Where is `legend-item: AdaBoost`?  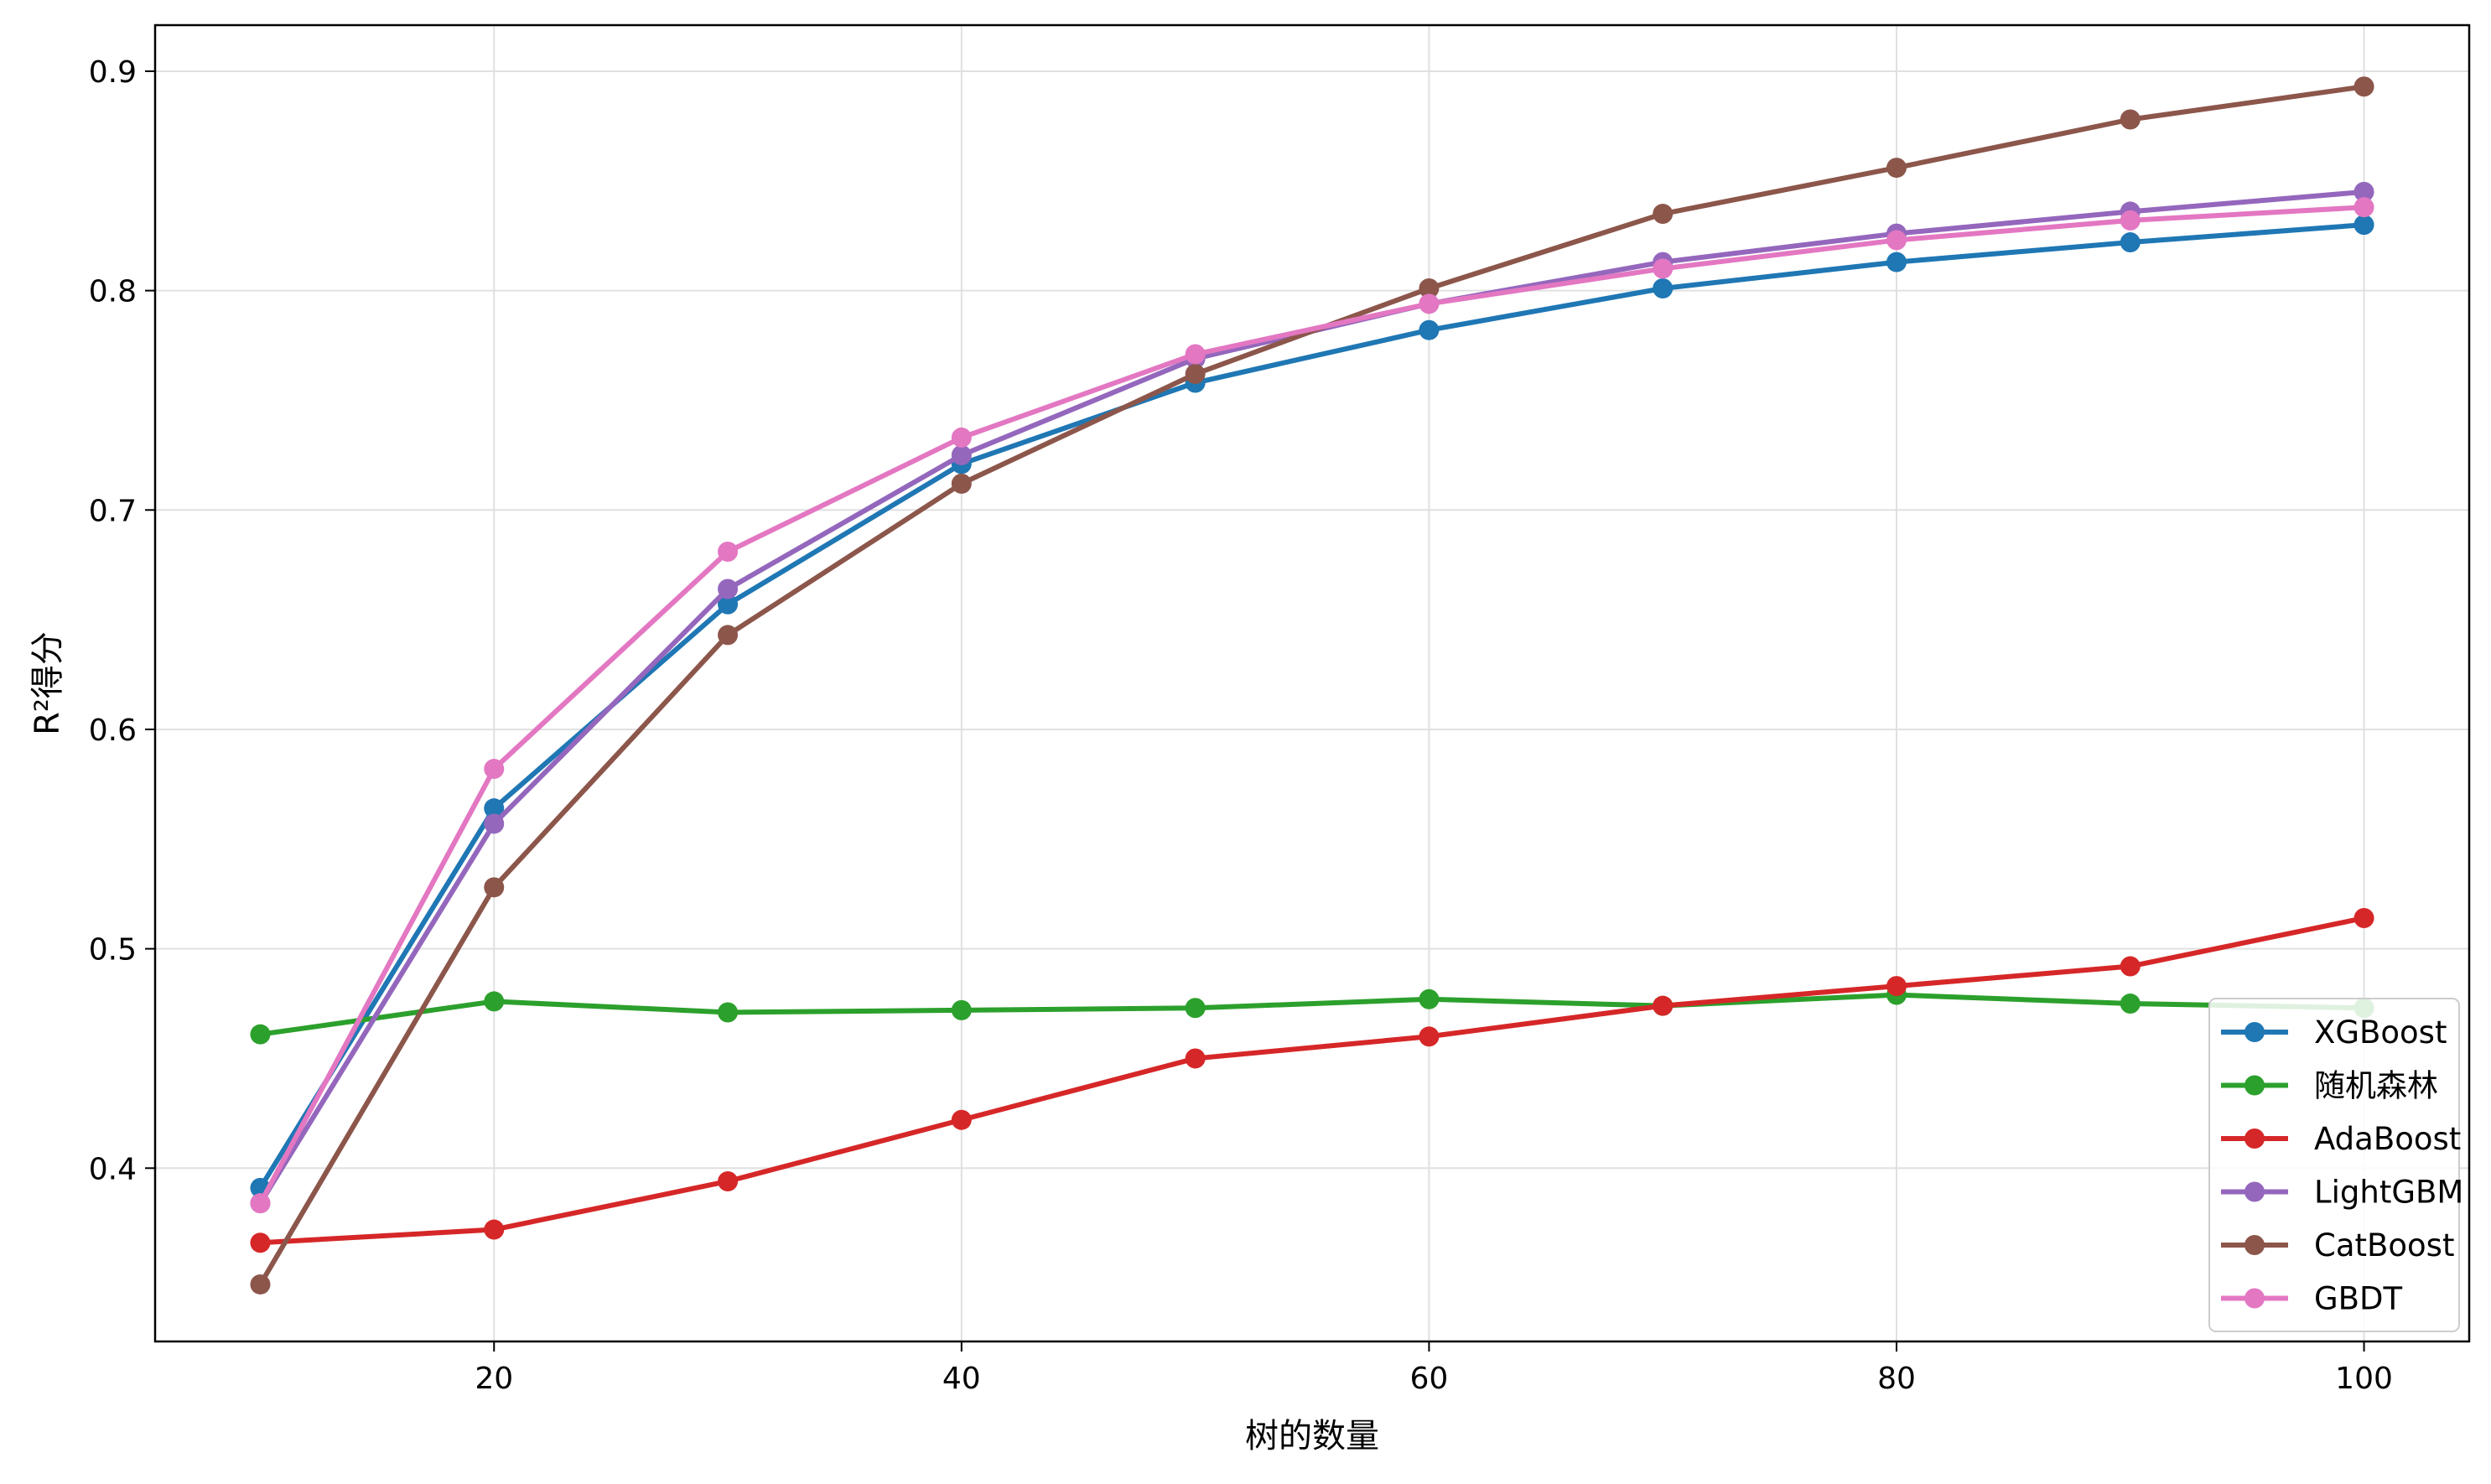 legend-item: AdaBoost is located at coordinates (2341, 1139).